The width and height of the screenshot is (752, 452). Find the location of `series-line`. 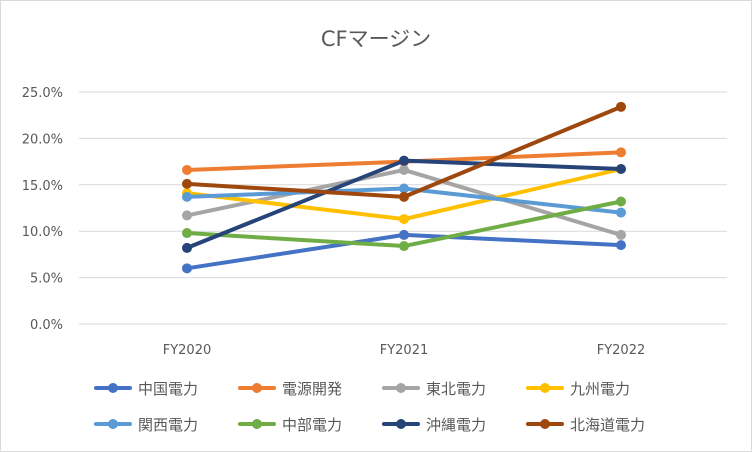

series-line is located at coordinates (404, 251).